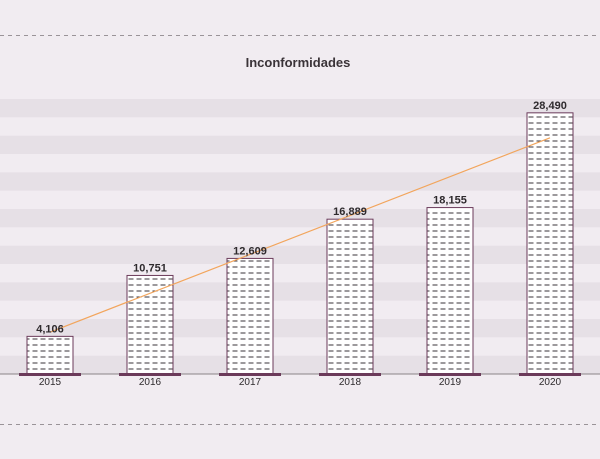  Describe the element at coordinates (350, 382) in the screenshot. I see `x-tick-2018: 2018` at that location.